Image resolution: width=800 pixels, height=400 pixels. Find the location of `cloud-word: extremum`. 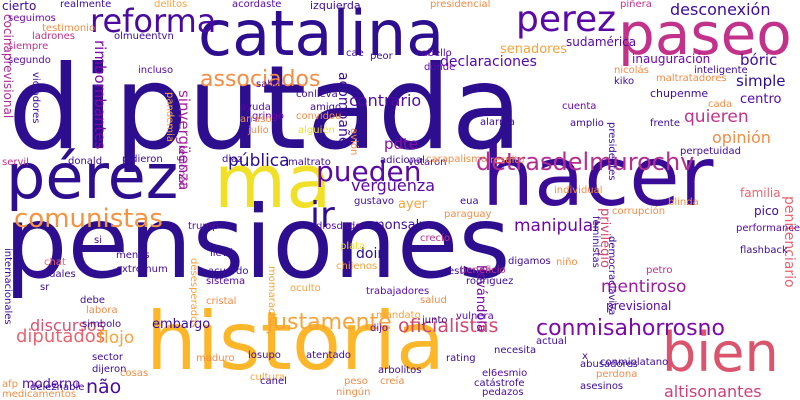

cloud-word: extremum is located at coordinates (142, 269).